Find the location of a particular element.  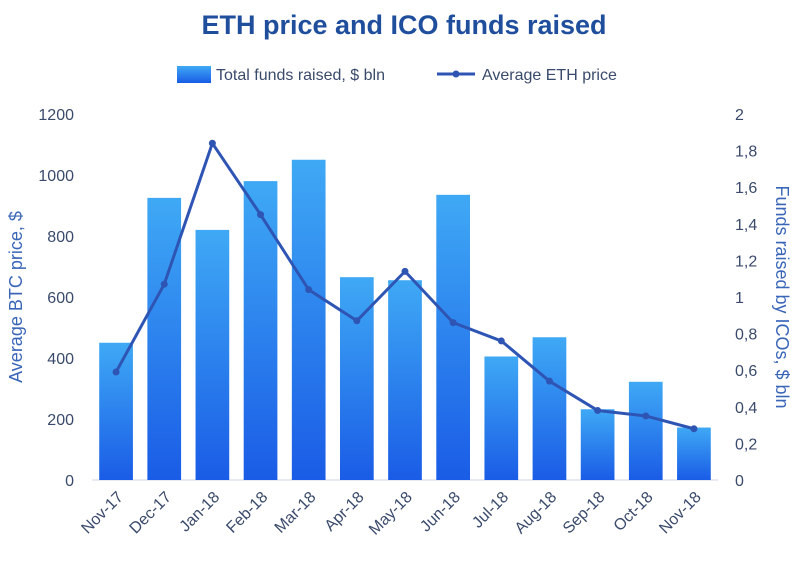

y-axis-right-title: Funds raised by ICOs, $ bln is located at coordinates (782, 296).